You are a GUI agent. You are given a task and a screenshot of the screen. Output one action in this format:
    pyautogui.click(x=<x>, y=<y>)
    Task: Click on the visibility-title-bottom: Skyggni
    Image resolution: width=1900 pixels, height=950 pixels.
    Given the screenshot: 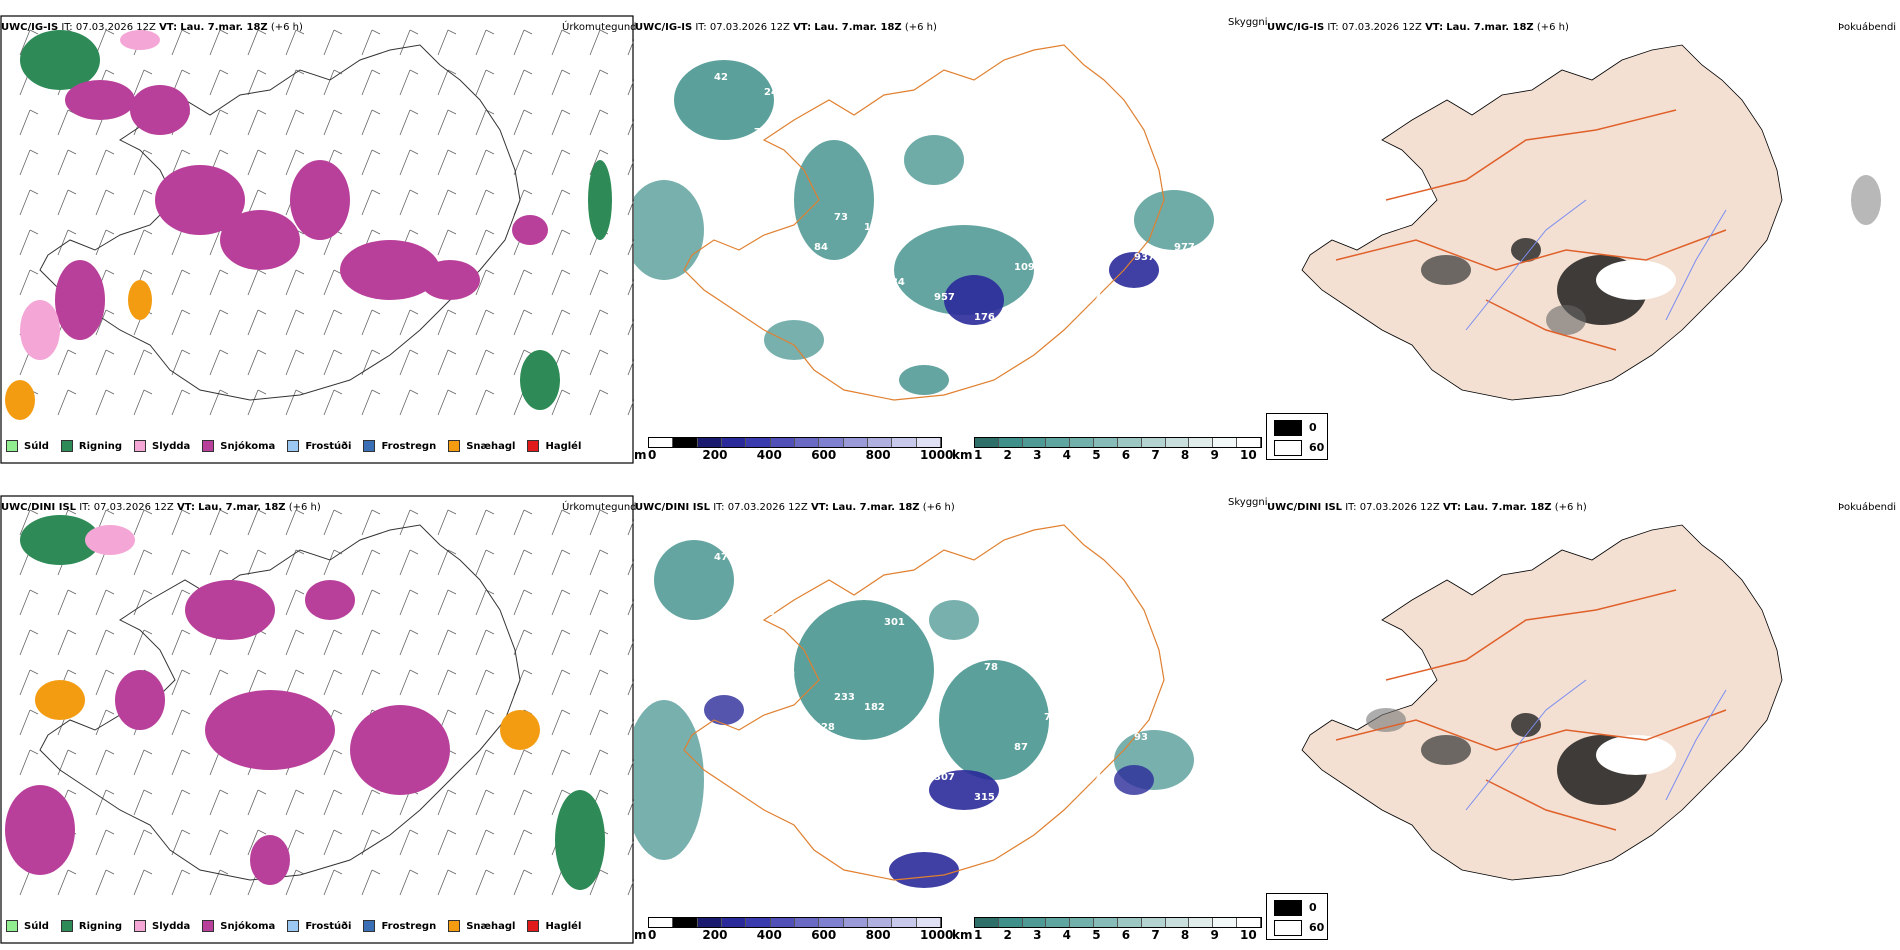 What is the action you would take?
    pyautogui.click(x=1248, y=502)
    